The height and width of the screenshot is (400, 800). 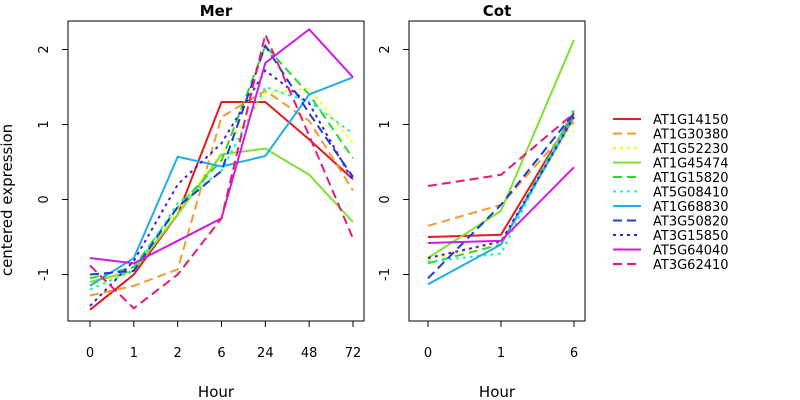 What do you see at coordinates (691, 236) in the screenshot?
I see `legend-label: AT3G15850` at bounding box center [691, 236].